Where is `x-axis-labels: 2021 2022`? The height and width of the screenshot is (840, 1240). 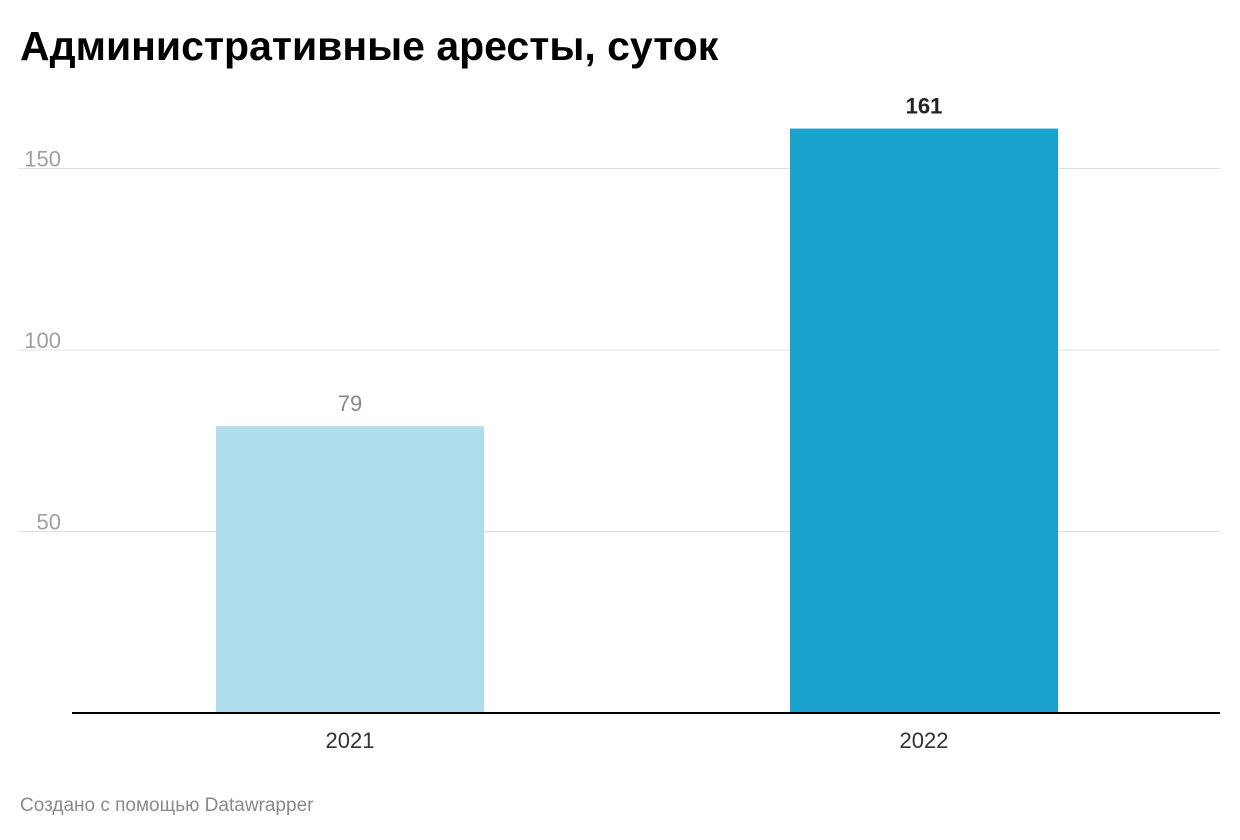 x-axis-labels: 2021 2022 is located at coordinates (637, 740).